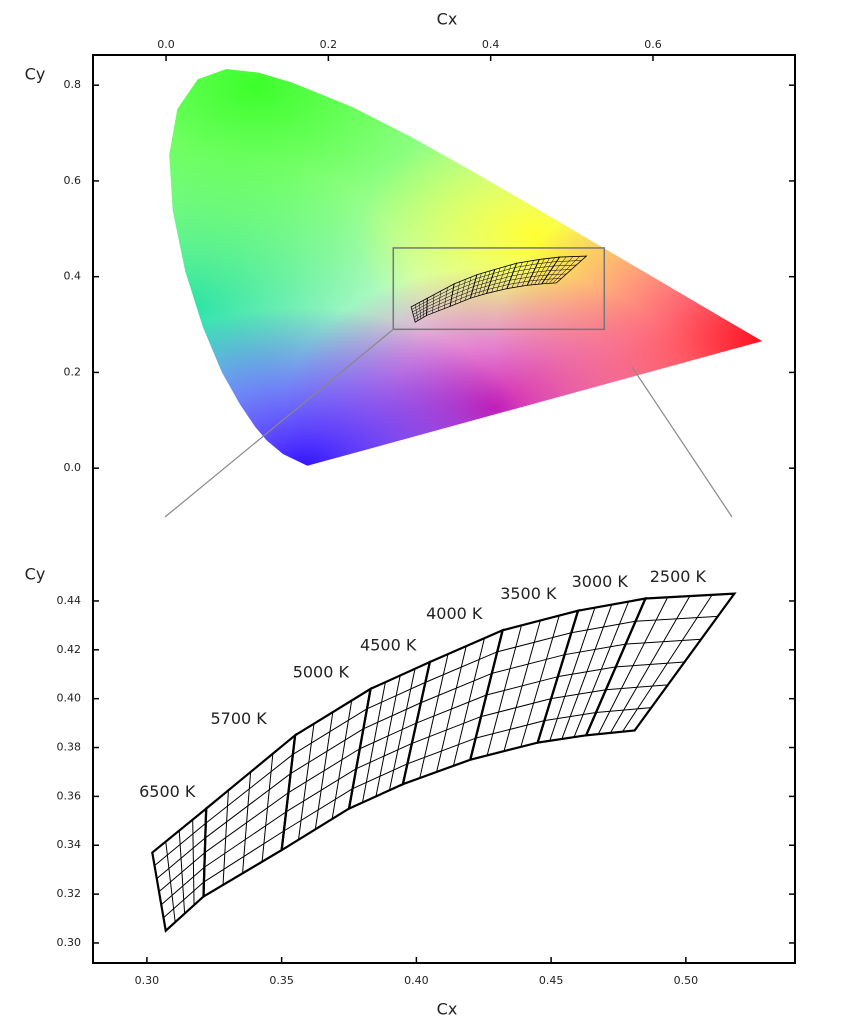 Image resolution: width=850 pixels, height=1034 pixels. Describe the element at coordinates (147, 980) in the screenshot. I see `x-tick-label: 0.30` at that location.